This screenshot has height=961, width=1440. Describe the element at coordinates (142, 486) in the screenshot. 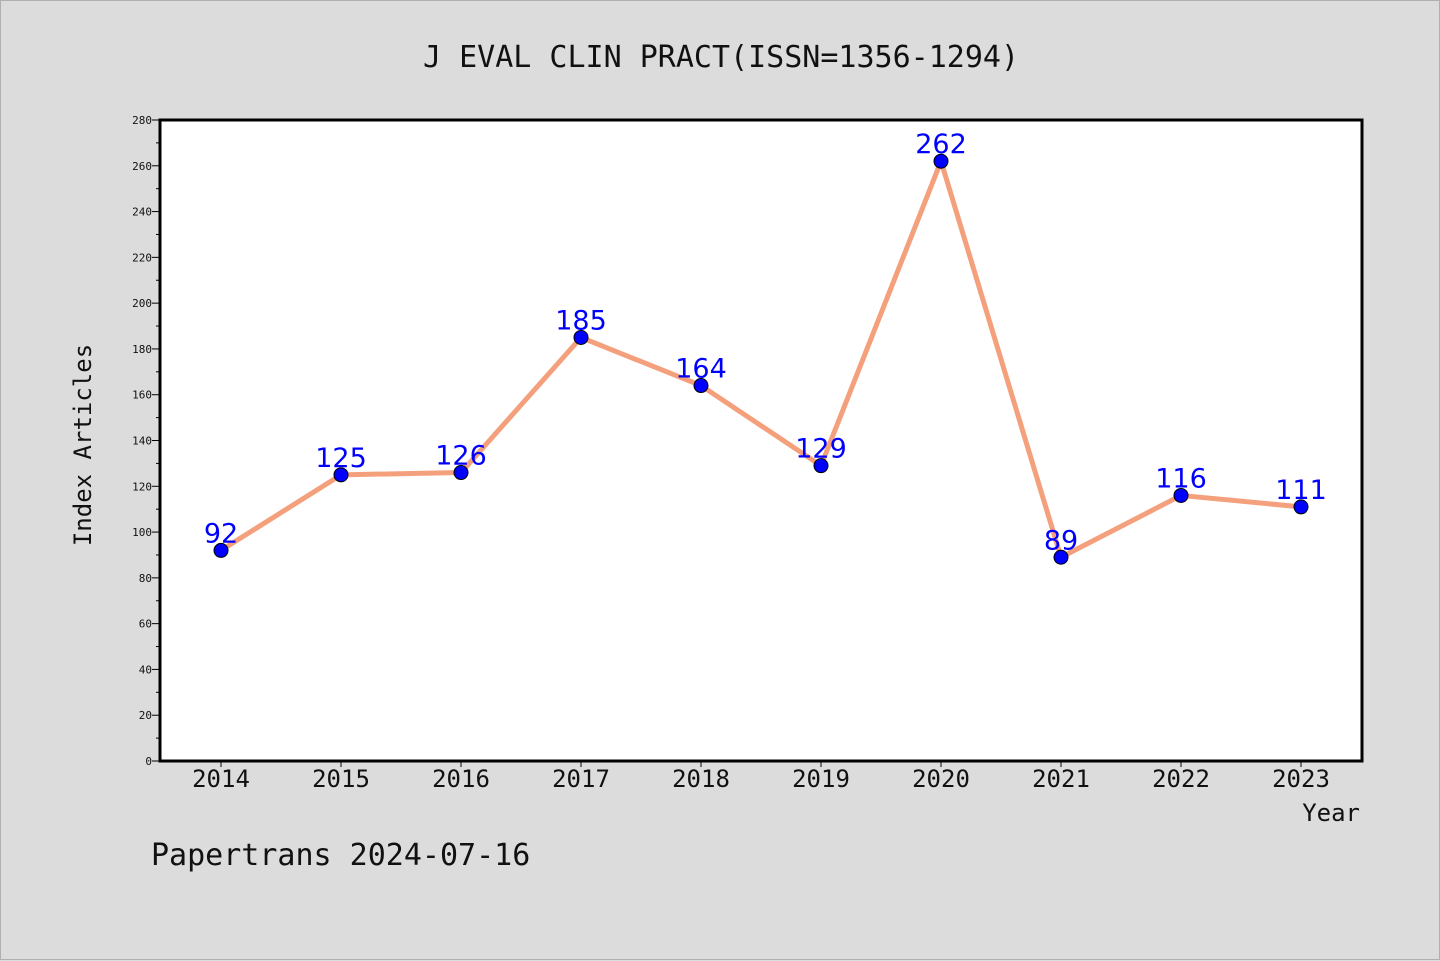

I see `y-tick-label: 120` at that location.